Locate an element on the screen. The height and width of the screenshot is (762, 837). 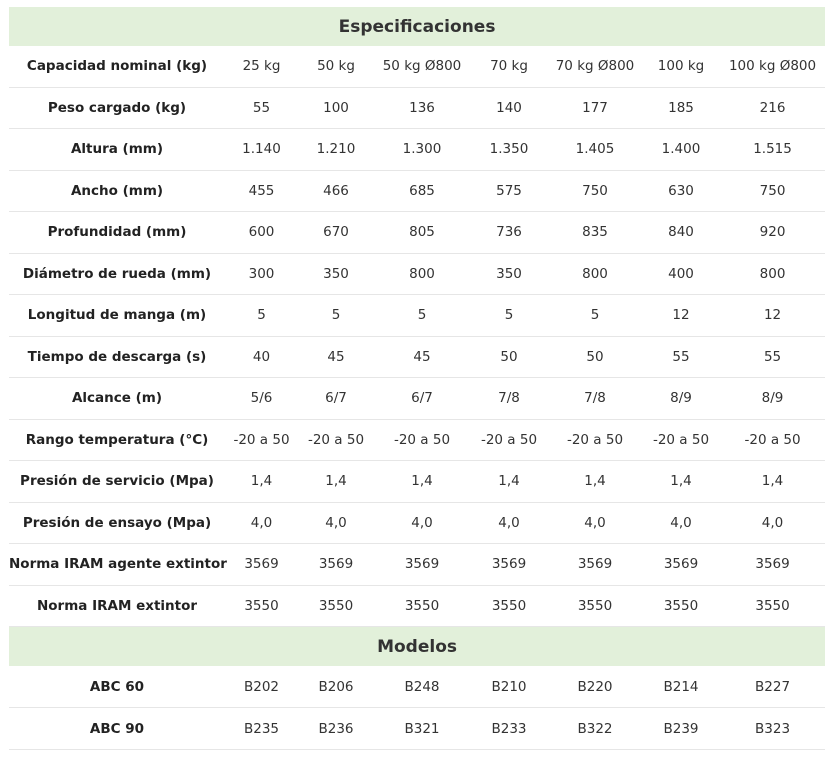
section-title: Especificaciones is located at coordinates (417, 26).